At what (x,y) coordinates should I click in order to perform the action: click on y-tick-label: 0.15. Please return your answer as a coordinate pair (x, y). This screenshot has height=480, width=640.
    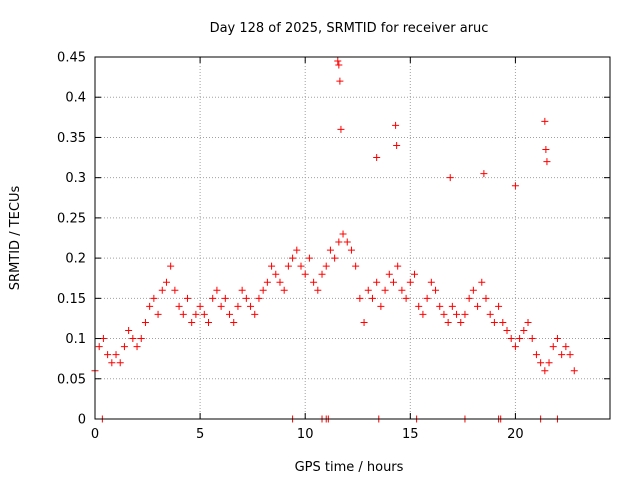
    Looking at the image, I should click on (71, 299).